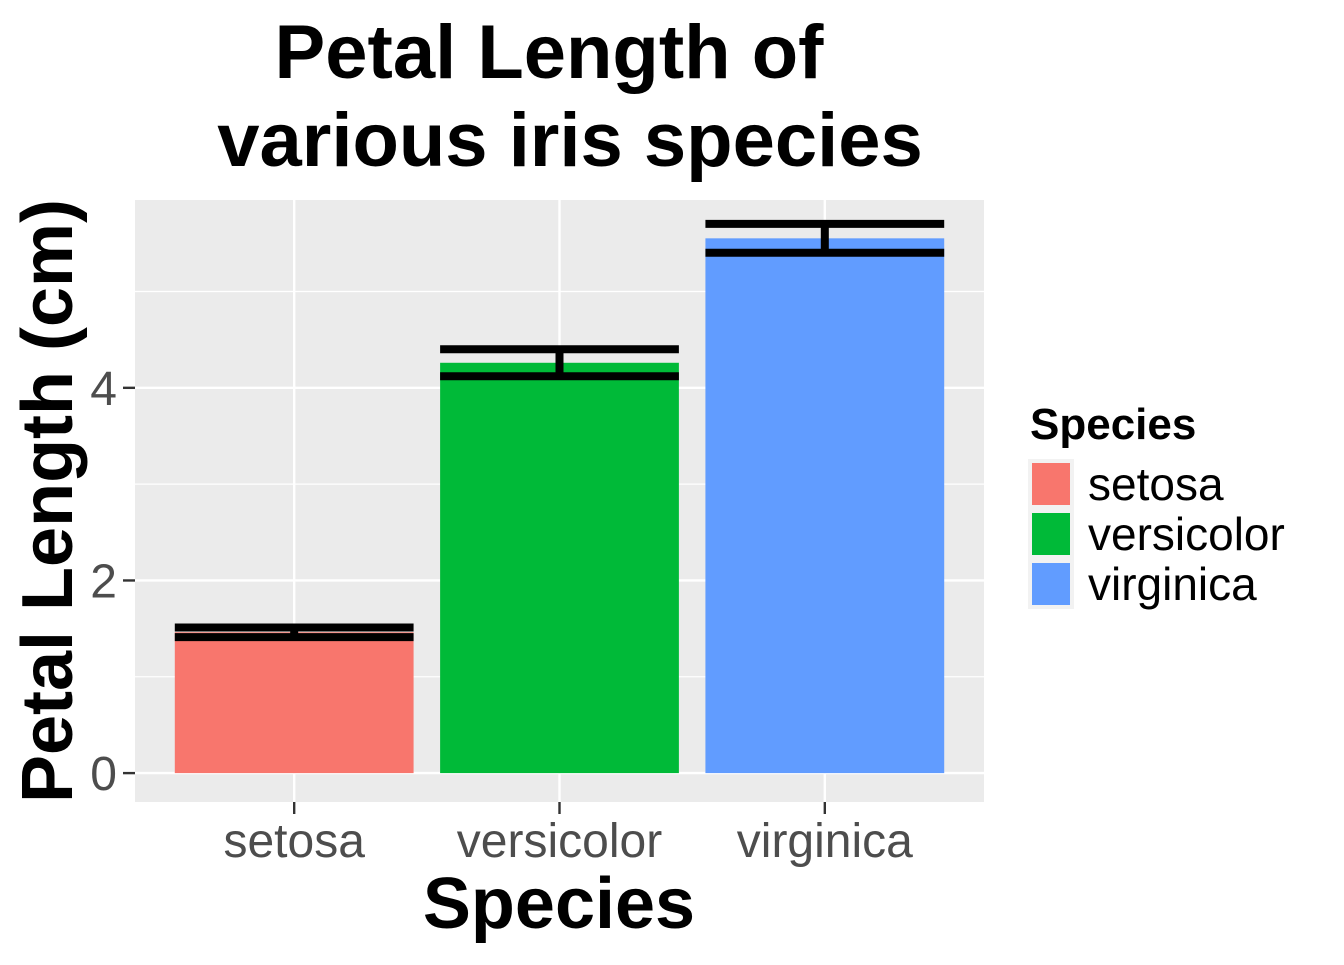  Describe the element at coordinates (294, 703) in the screenshot. I see `bar-setosa` at that location.